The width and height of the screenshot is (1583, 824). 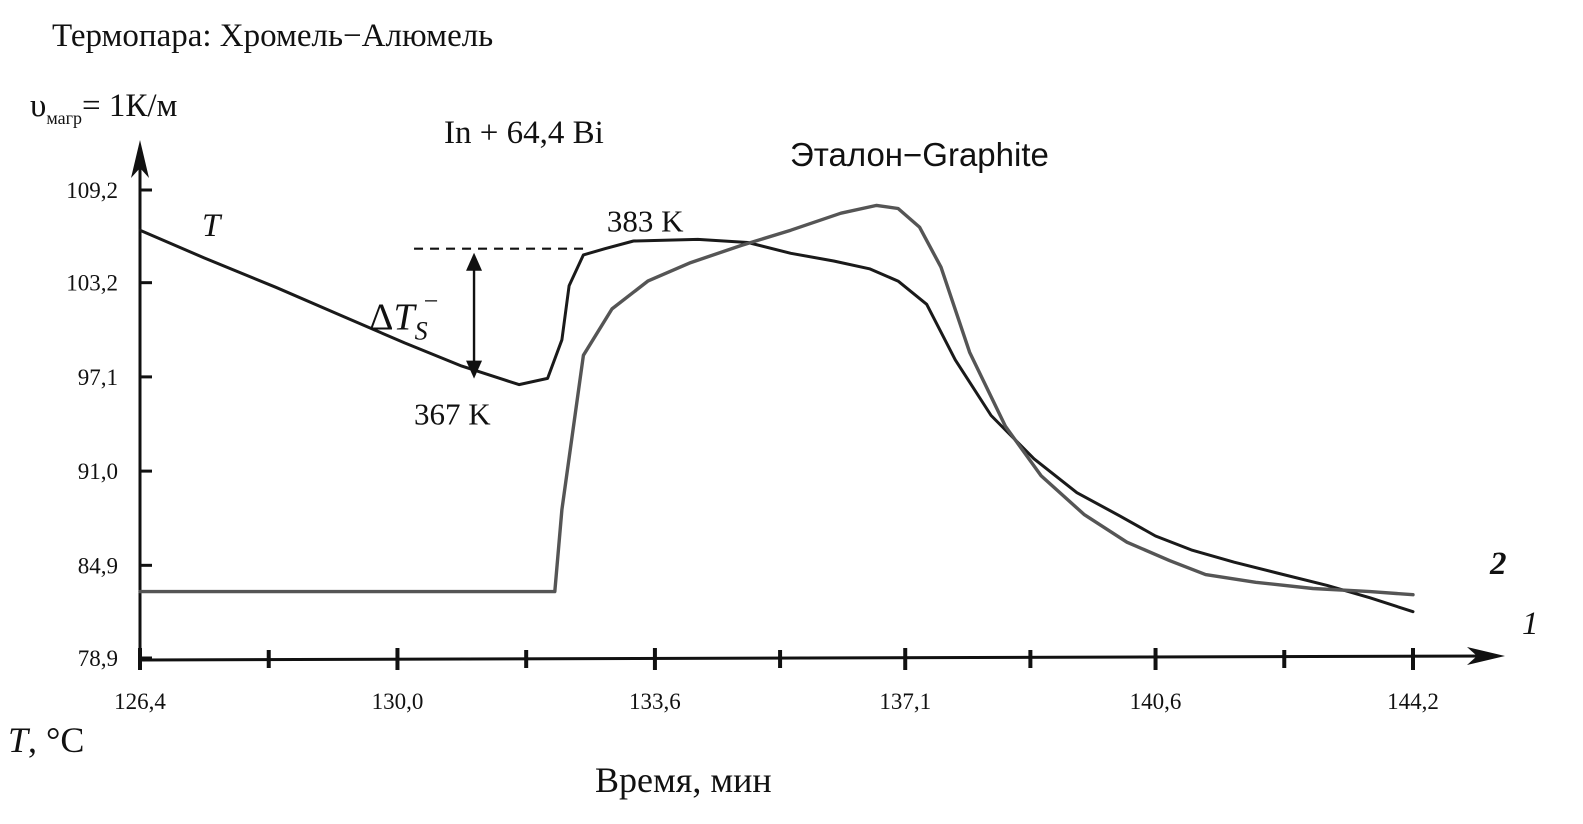 I want to click on sample-label: In + 64,4 Bi, so click(x=524, y=133).